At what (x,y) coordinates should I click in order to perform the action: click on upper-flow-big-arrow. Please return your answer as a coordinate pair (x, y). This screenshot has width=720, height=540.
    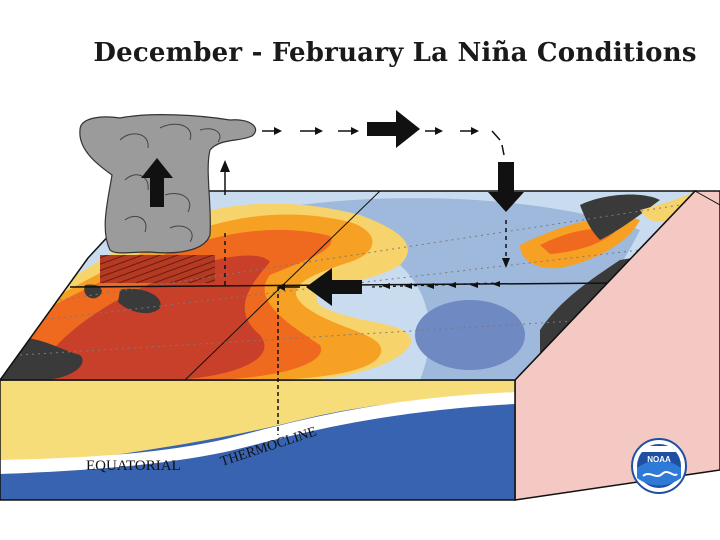
    Looking at the image, I should click on (393, 129).